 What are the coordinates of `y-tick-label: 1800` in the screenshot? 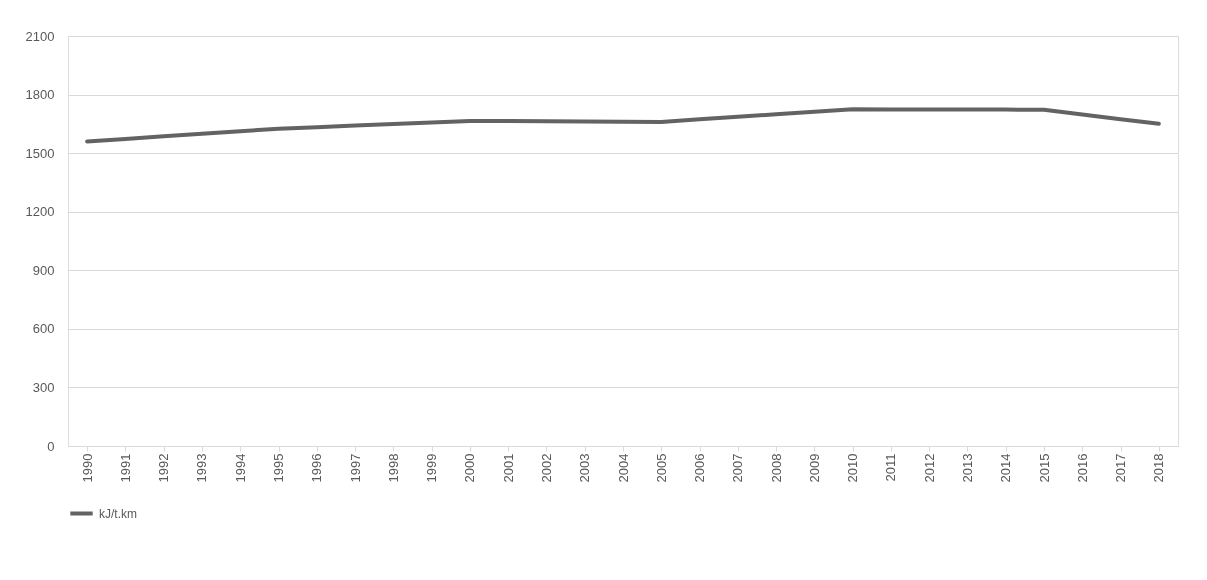 It's located at (40, 95).